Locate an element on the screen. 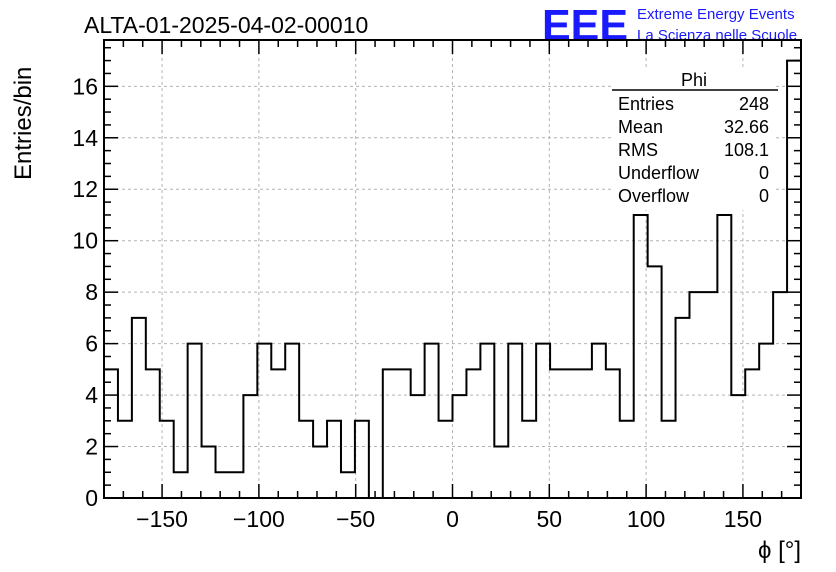  stats-row-value: 108.1 is located at coordinates (746, 150).